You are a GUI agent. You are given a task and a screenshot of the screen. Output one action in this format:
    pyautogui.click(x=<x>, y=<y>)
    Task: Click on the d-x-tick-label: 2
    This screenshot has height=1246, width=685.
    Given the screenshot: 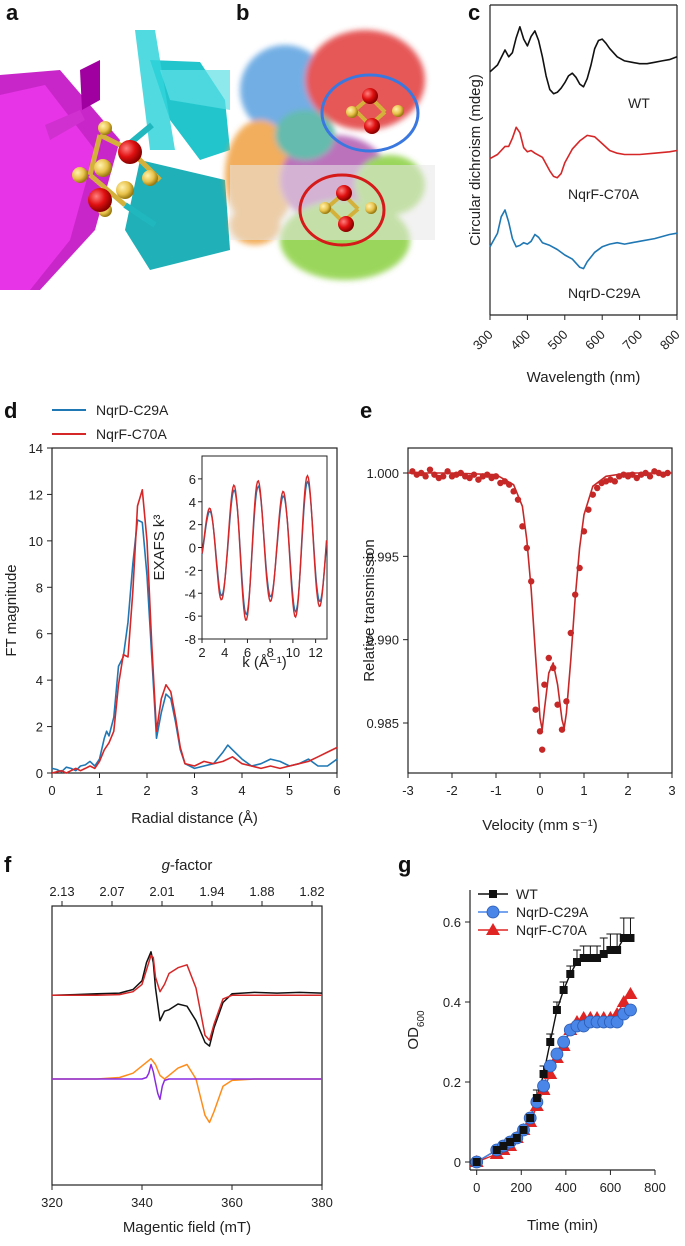 What is the action you would take?
    pyautogui.click(x=146, y=790)
    